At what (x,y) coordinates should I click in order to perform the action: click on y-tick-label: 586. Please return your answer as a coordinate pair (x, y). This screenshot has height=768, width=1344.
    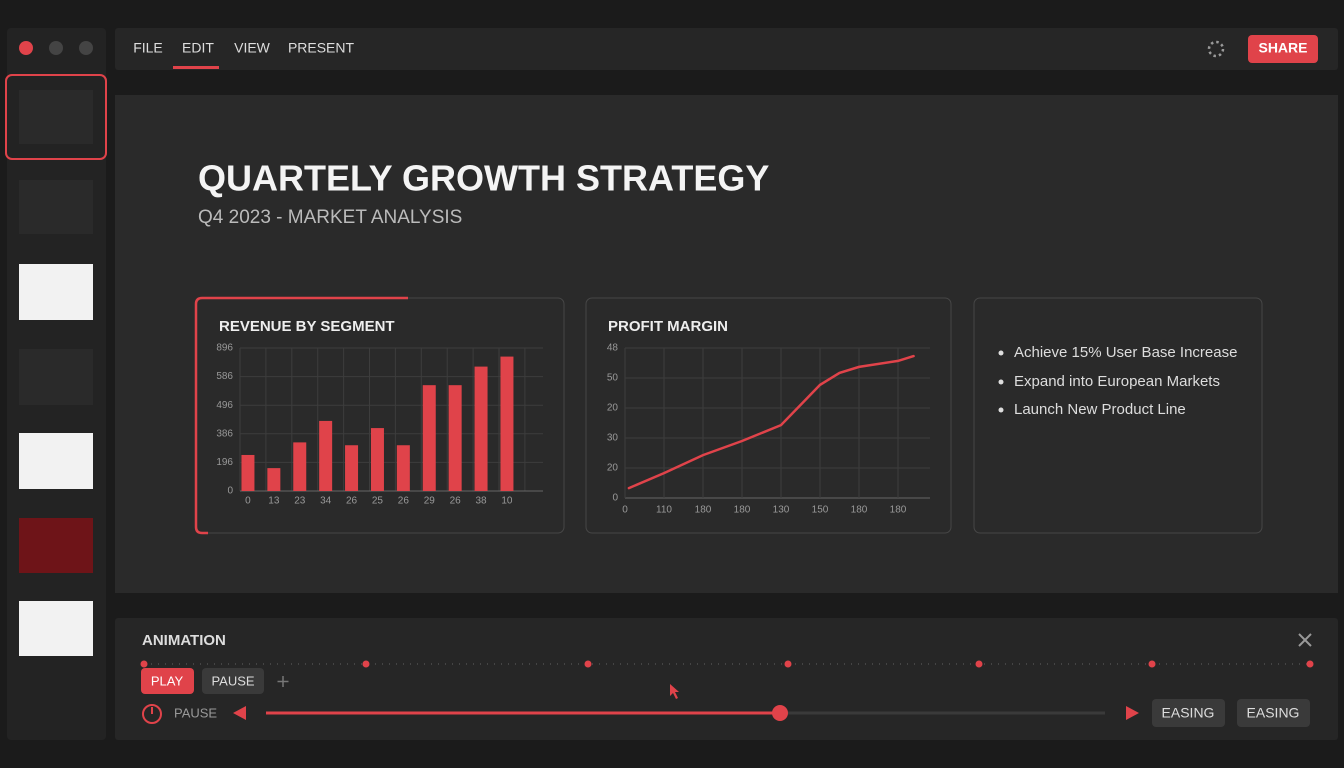
    Looking at the image, I should click on (224, 376).